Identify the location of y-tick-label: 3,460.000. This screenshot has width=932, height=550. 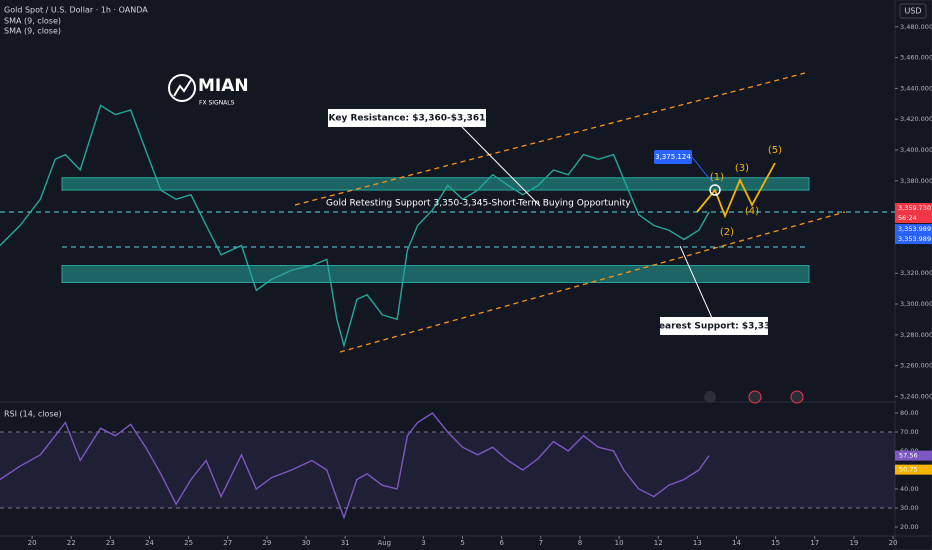
(916, 58).